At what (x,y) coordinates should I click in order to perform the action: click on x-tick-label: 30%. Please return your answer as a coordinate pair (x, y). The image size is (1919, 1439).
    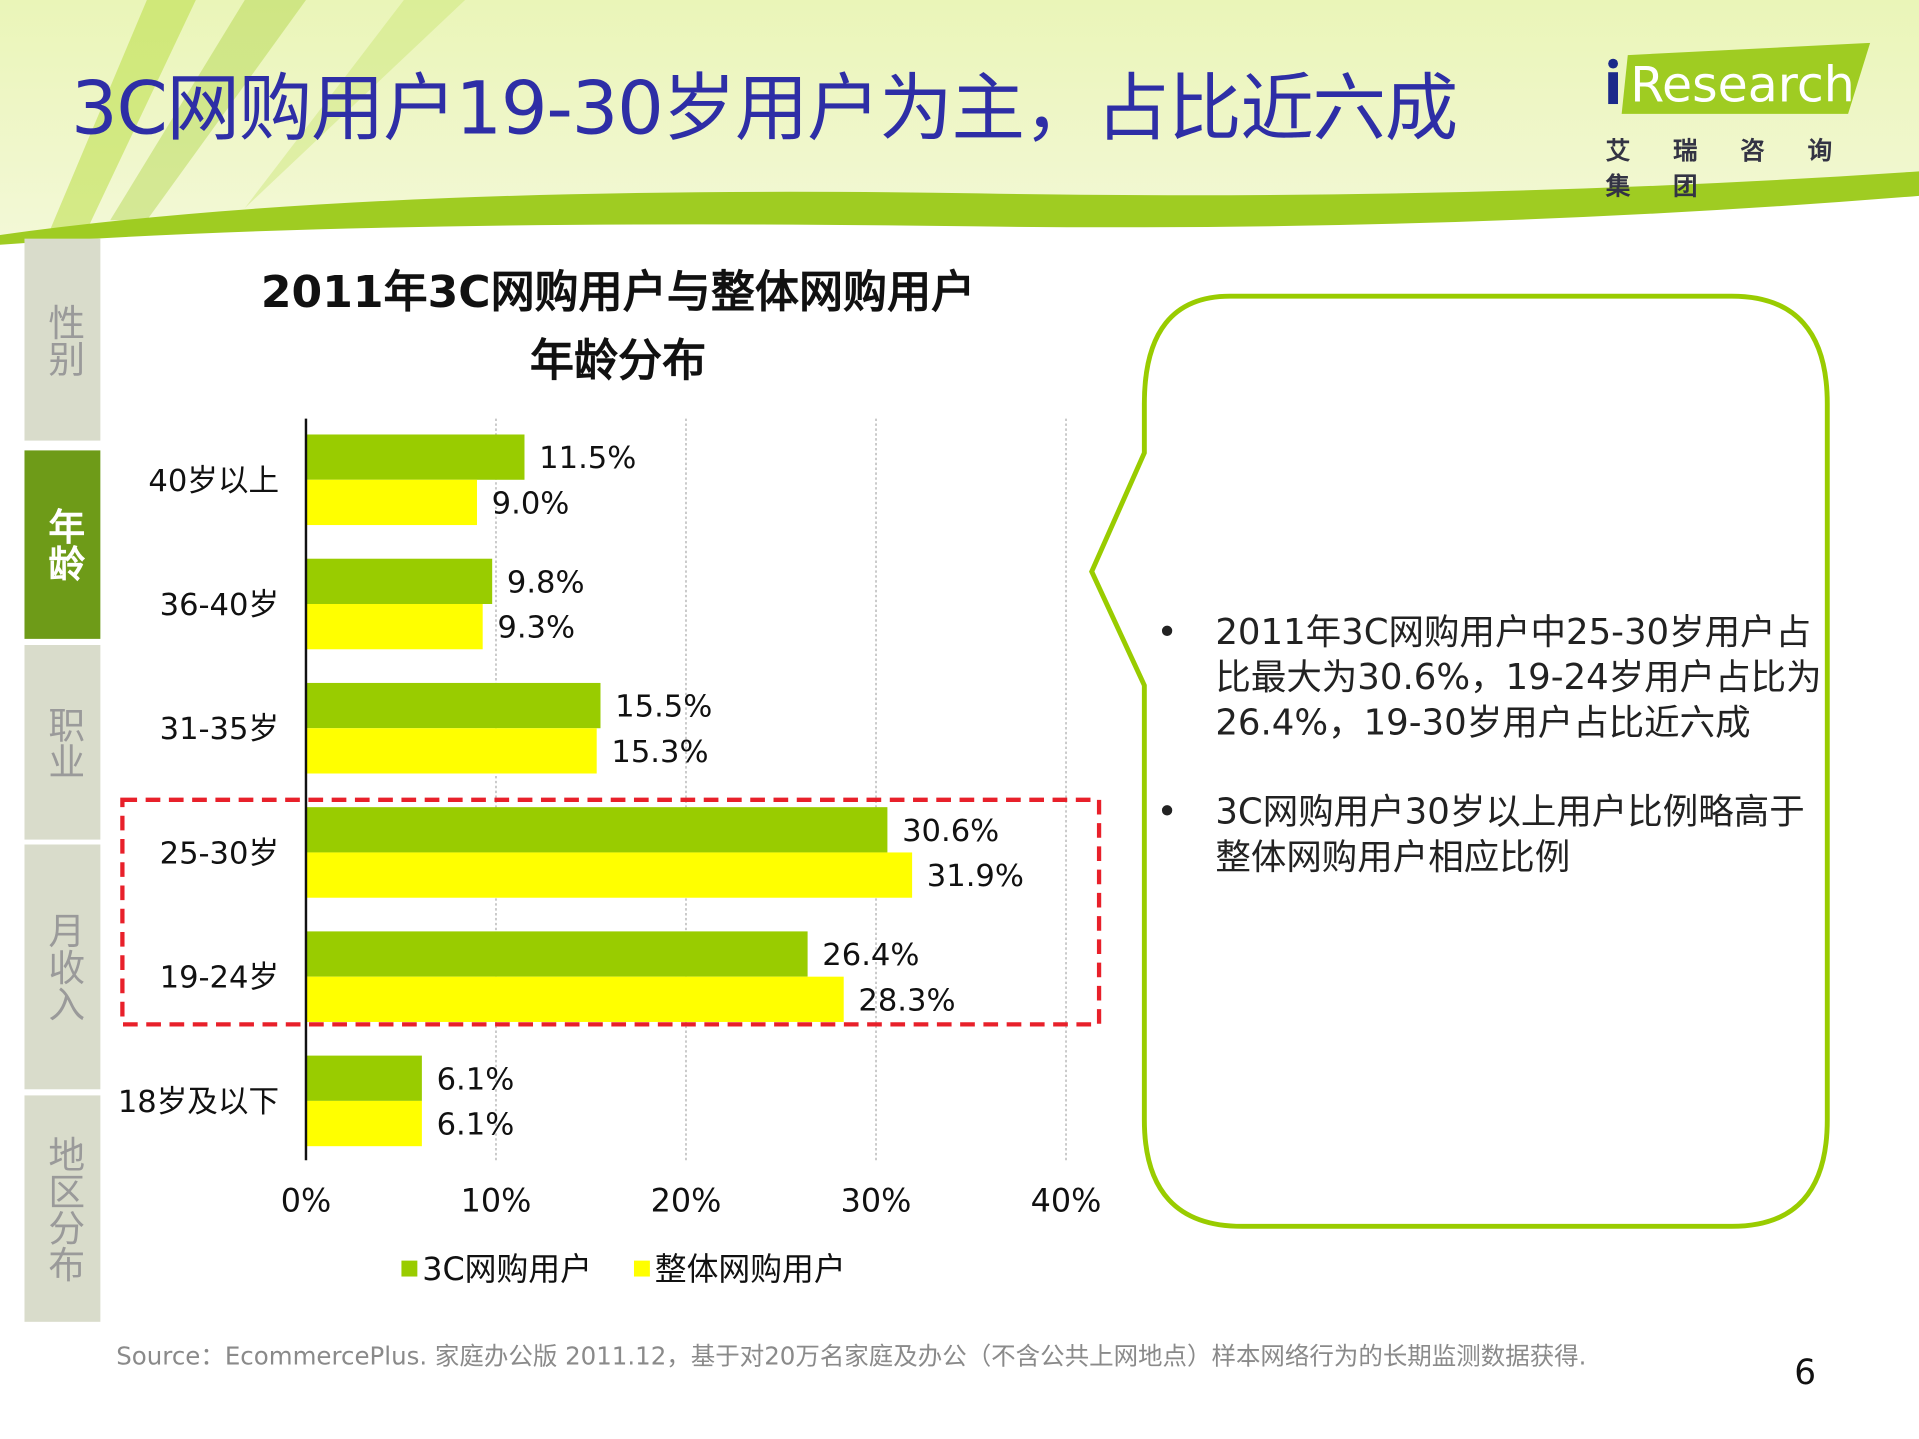
    Looking at the image, I should click on (876, 1201).